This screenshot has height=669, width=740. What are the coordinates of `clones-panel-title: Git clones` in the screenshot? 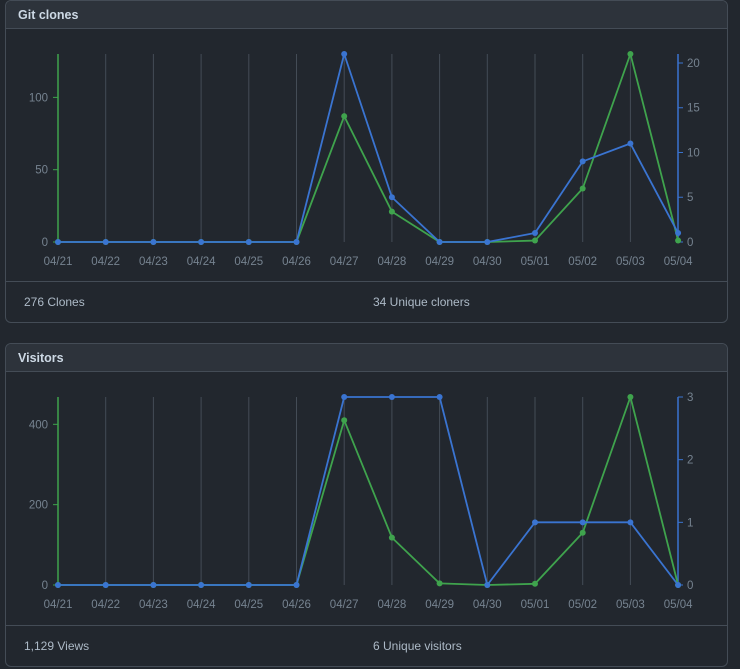 It's located at (48, 14).